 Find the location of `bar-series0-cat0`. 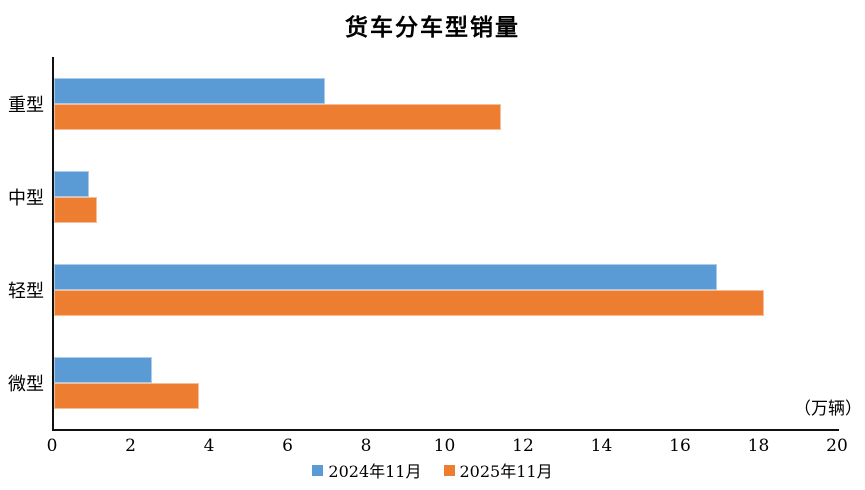

bar-series0-cat0 is located at coordinates (189, 90).